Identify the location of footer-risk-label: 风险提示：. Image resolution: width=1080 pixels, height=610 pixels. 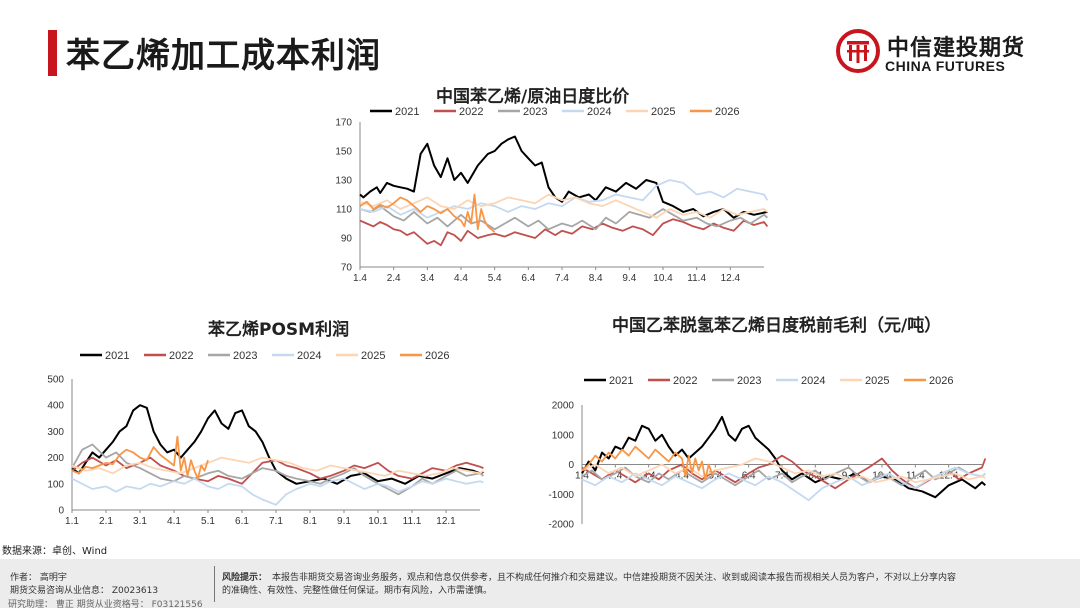
(245, 578).